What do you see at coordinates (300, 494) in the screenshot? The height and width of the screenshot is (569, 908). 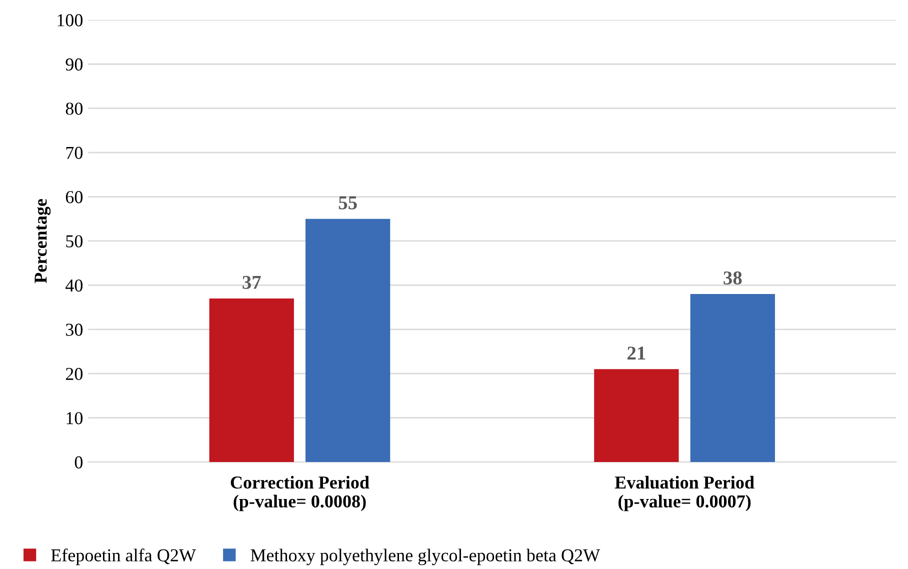 I see `x-tick-label: Correction Period (p-value= 0.0008)` at bounding box center [300, 494].